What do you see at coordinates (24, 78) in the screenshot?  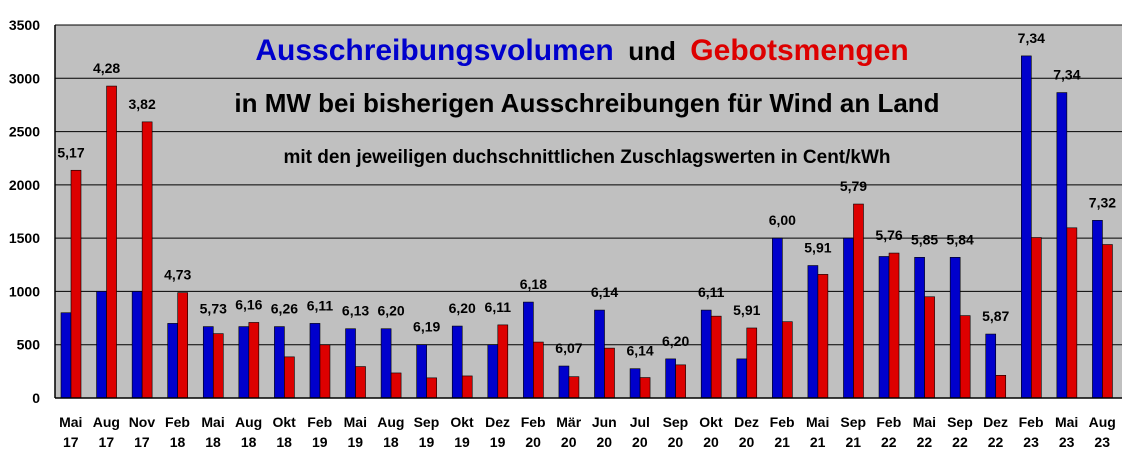 I see `y-tick-label: 3000` at bounding box center [24, 78].